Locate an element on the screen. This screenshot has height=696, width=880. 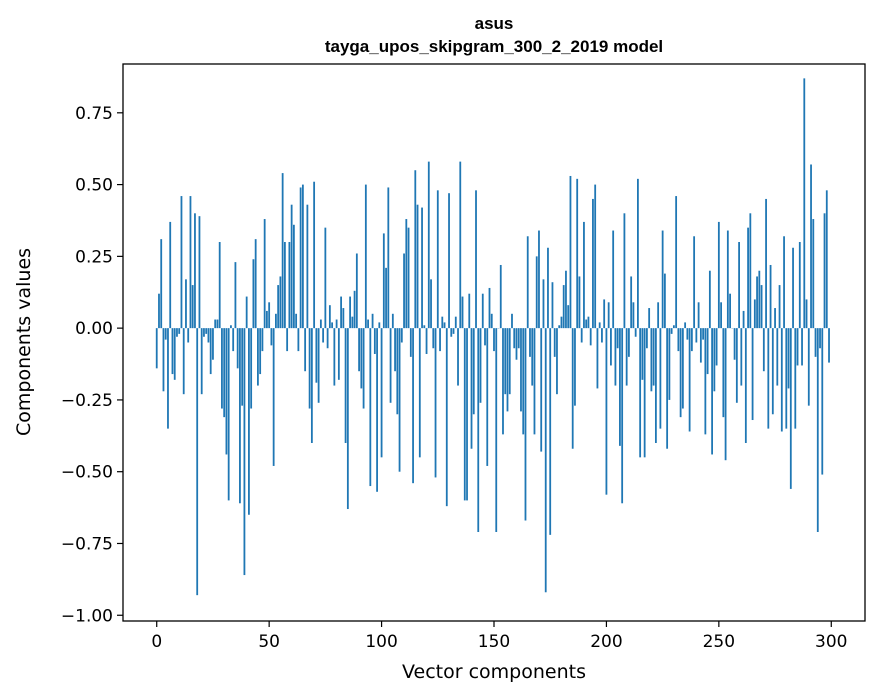
y-axis-ticks: 0.75 0.50 0.25 0.00 −0.25 −0.50 −0.75 −1.00 is located at coordinates (92, 365).